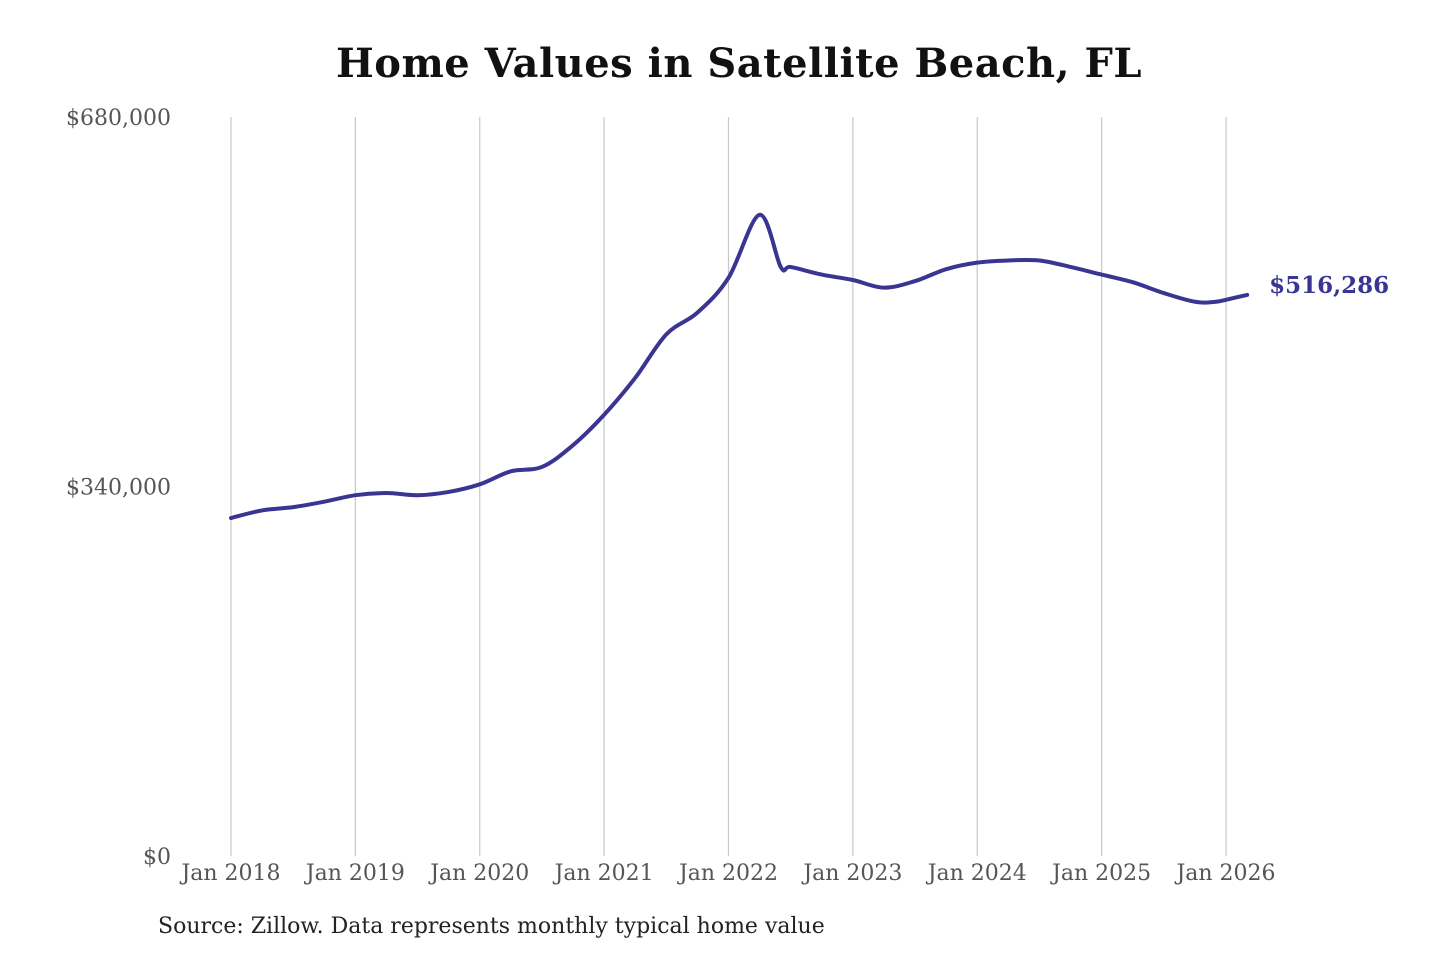  I want to click on x-tick-label: Jan 2022, so click(727, 873).